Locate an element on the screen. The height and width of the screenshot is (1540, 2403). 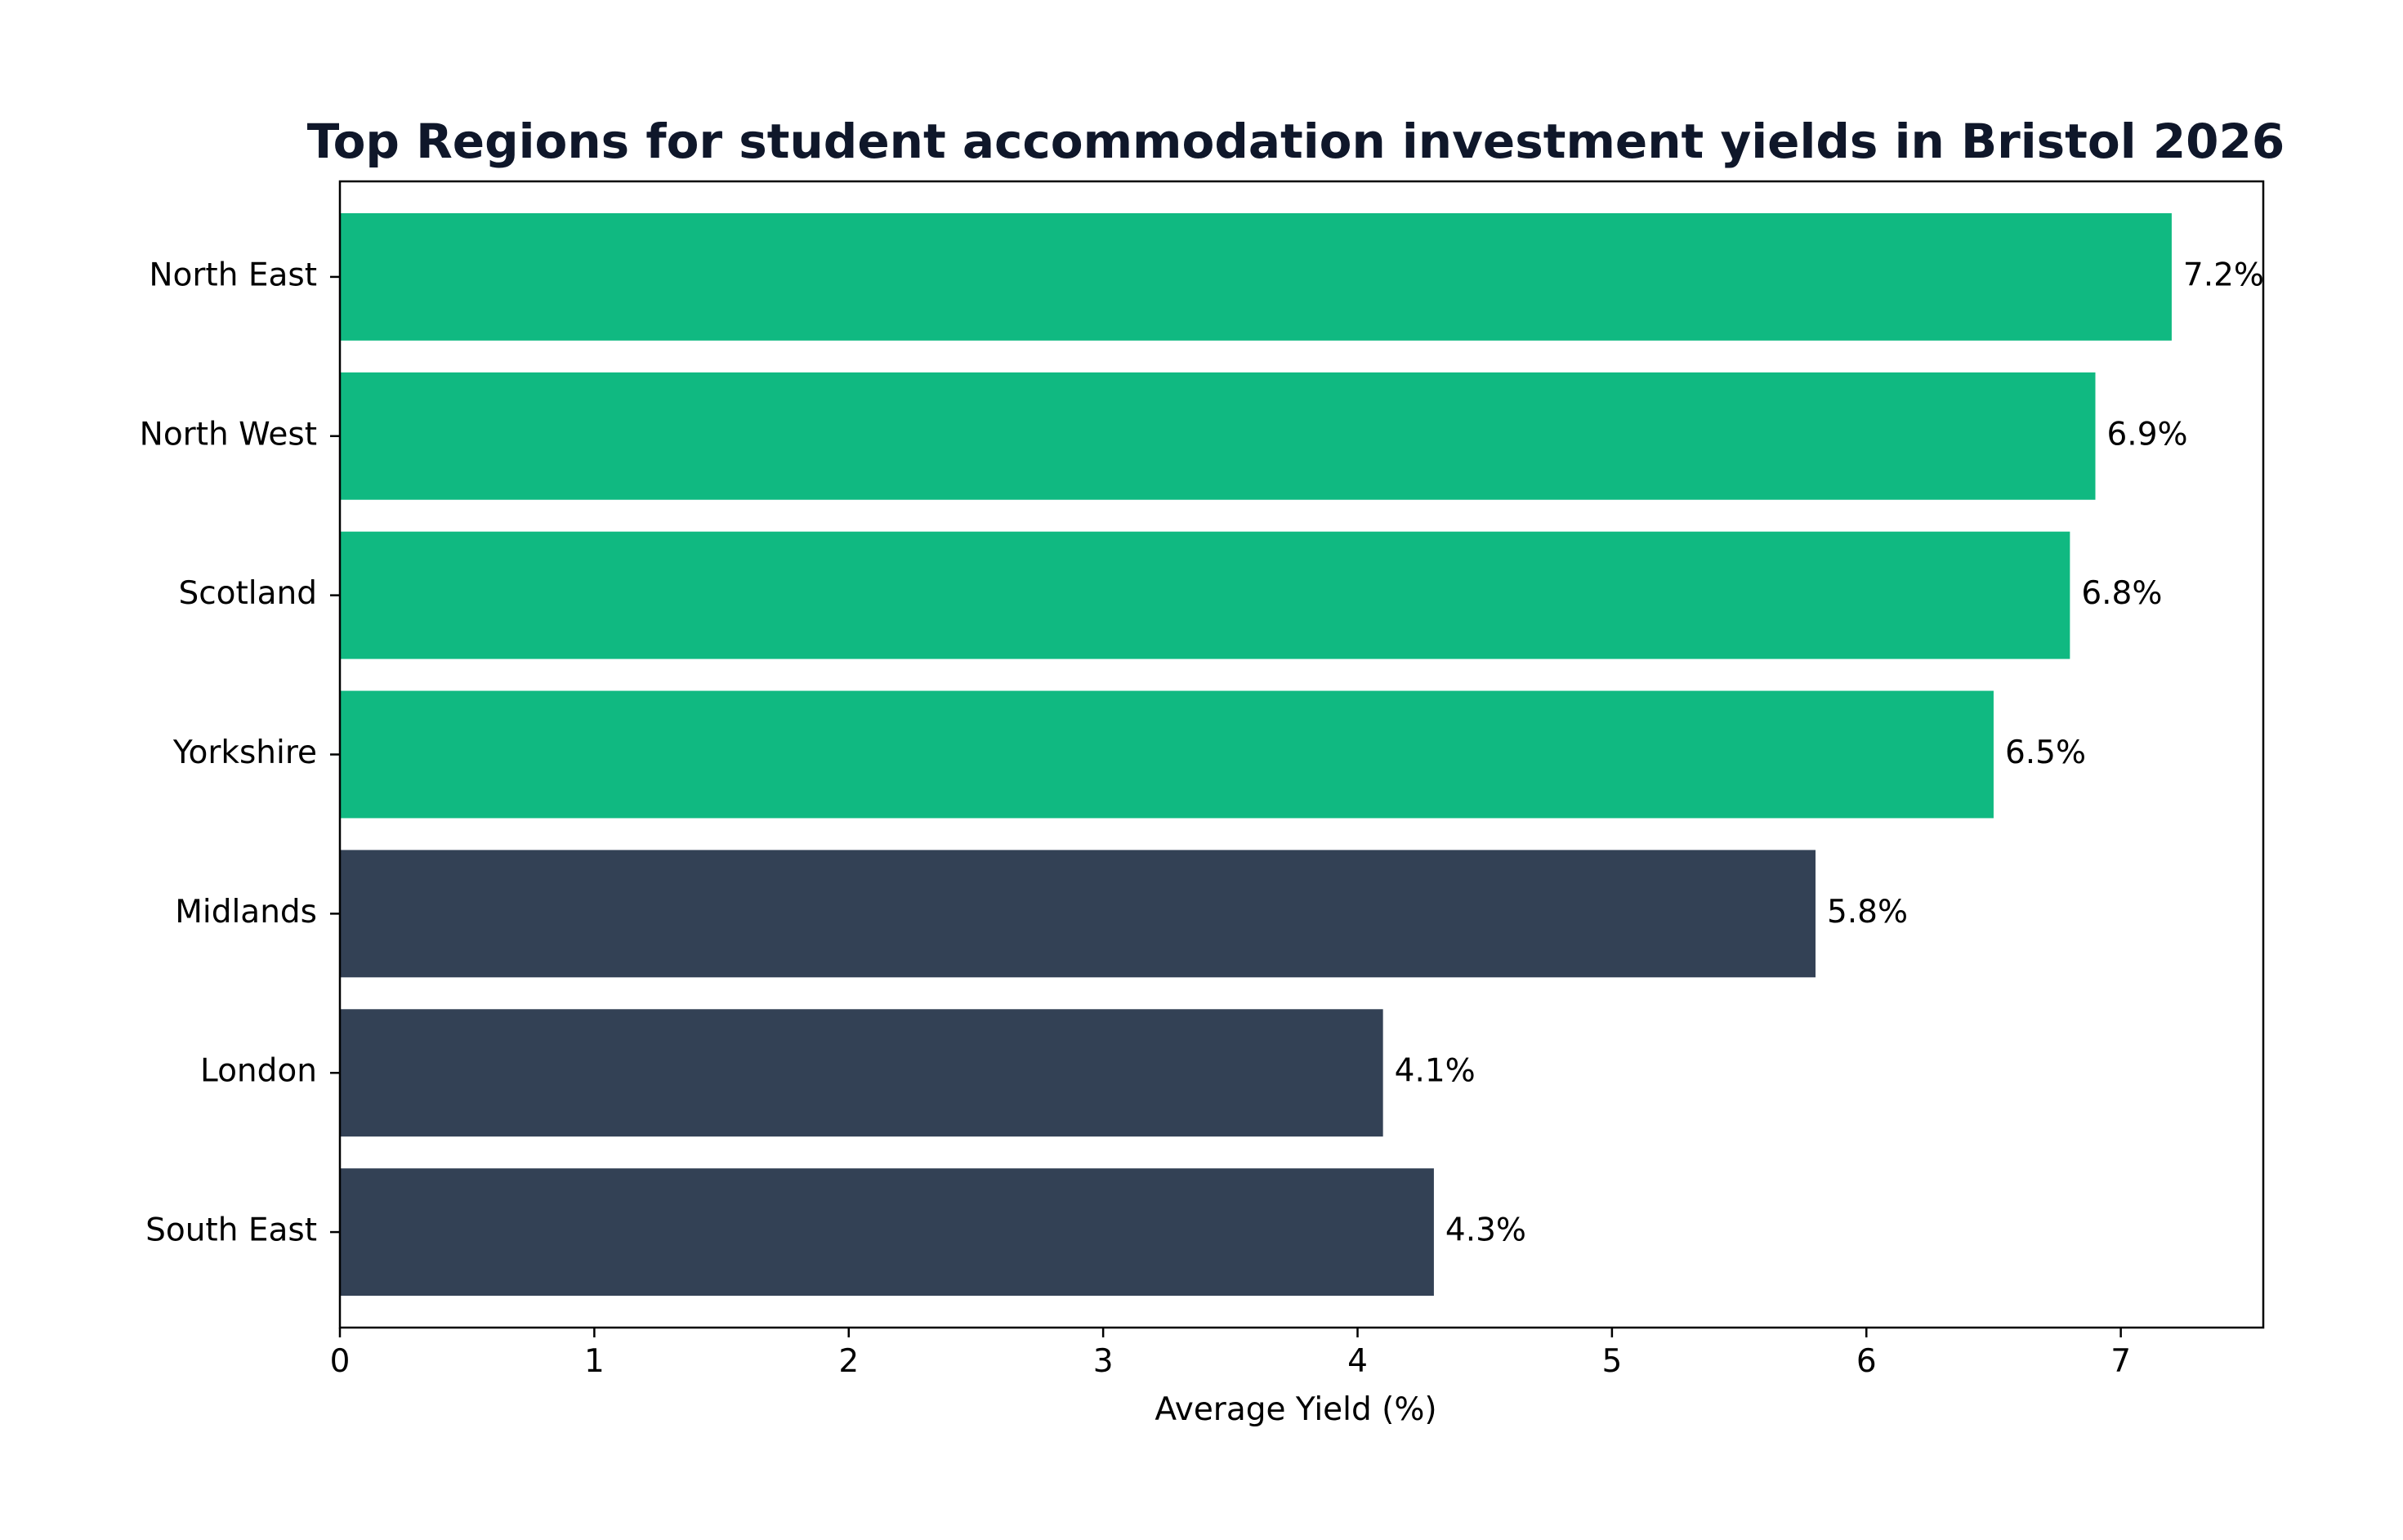
bar-midlands is located at coordinates (1078, 914).